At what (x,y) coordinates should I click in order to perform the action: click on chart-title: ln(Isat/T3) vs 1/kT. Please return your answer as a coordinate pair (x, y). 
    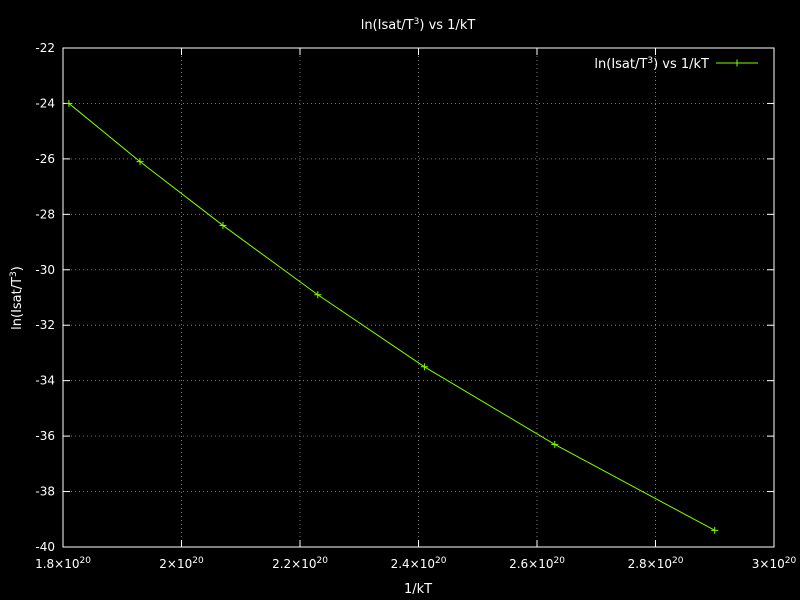
    Looking at the image, I should click on (418, 25).